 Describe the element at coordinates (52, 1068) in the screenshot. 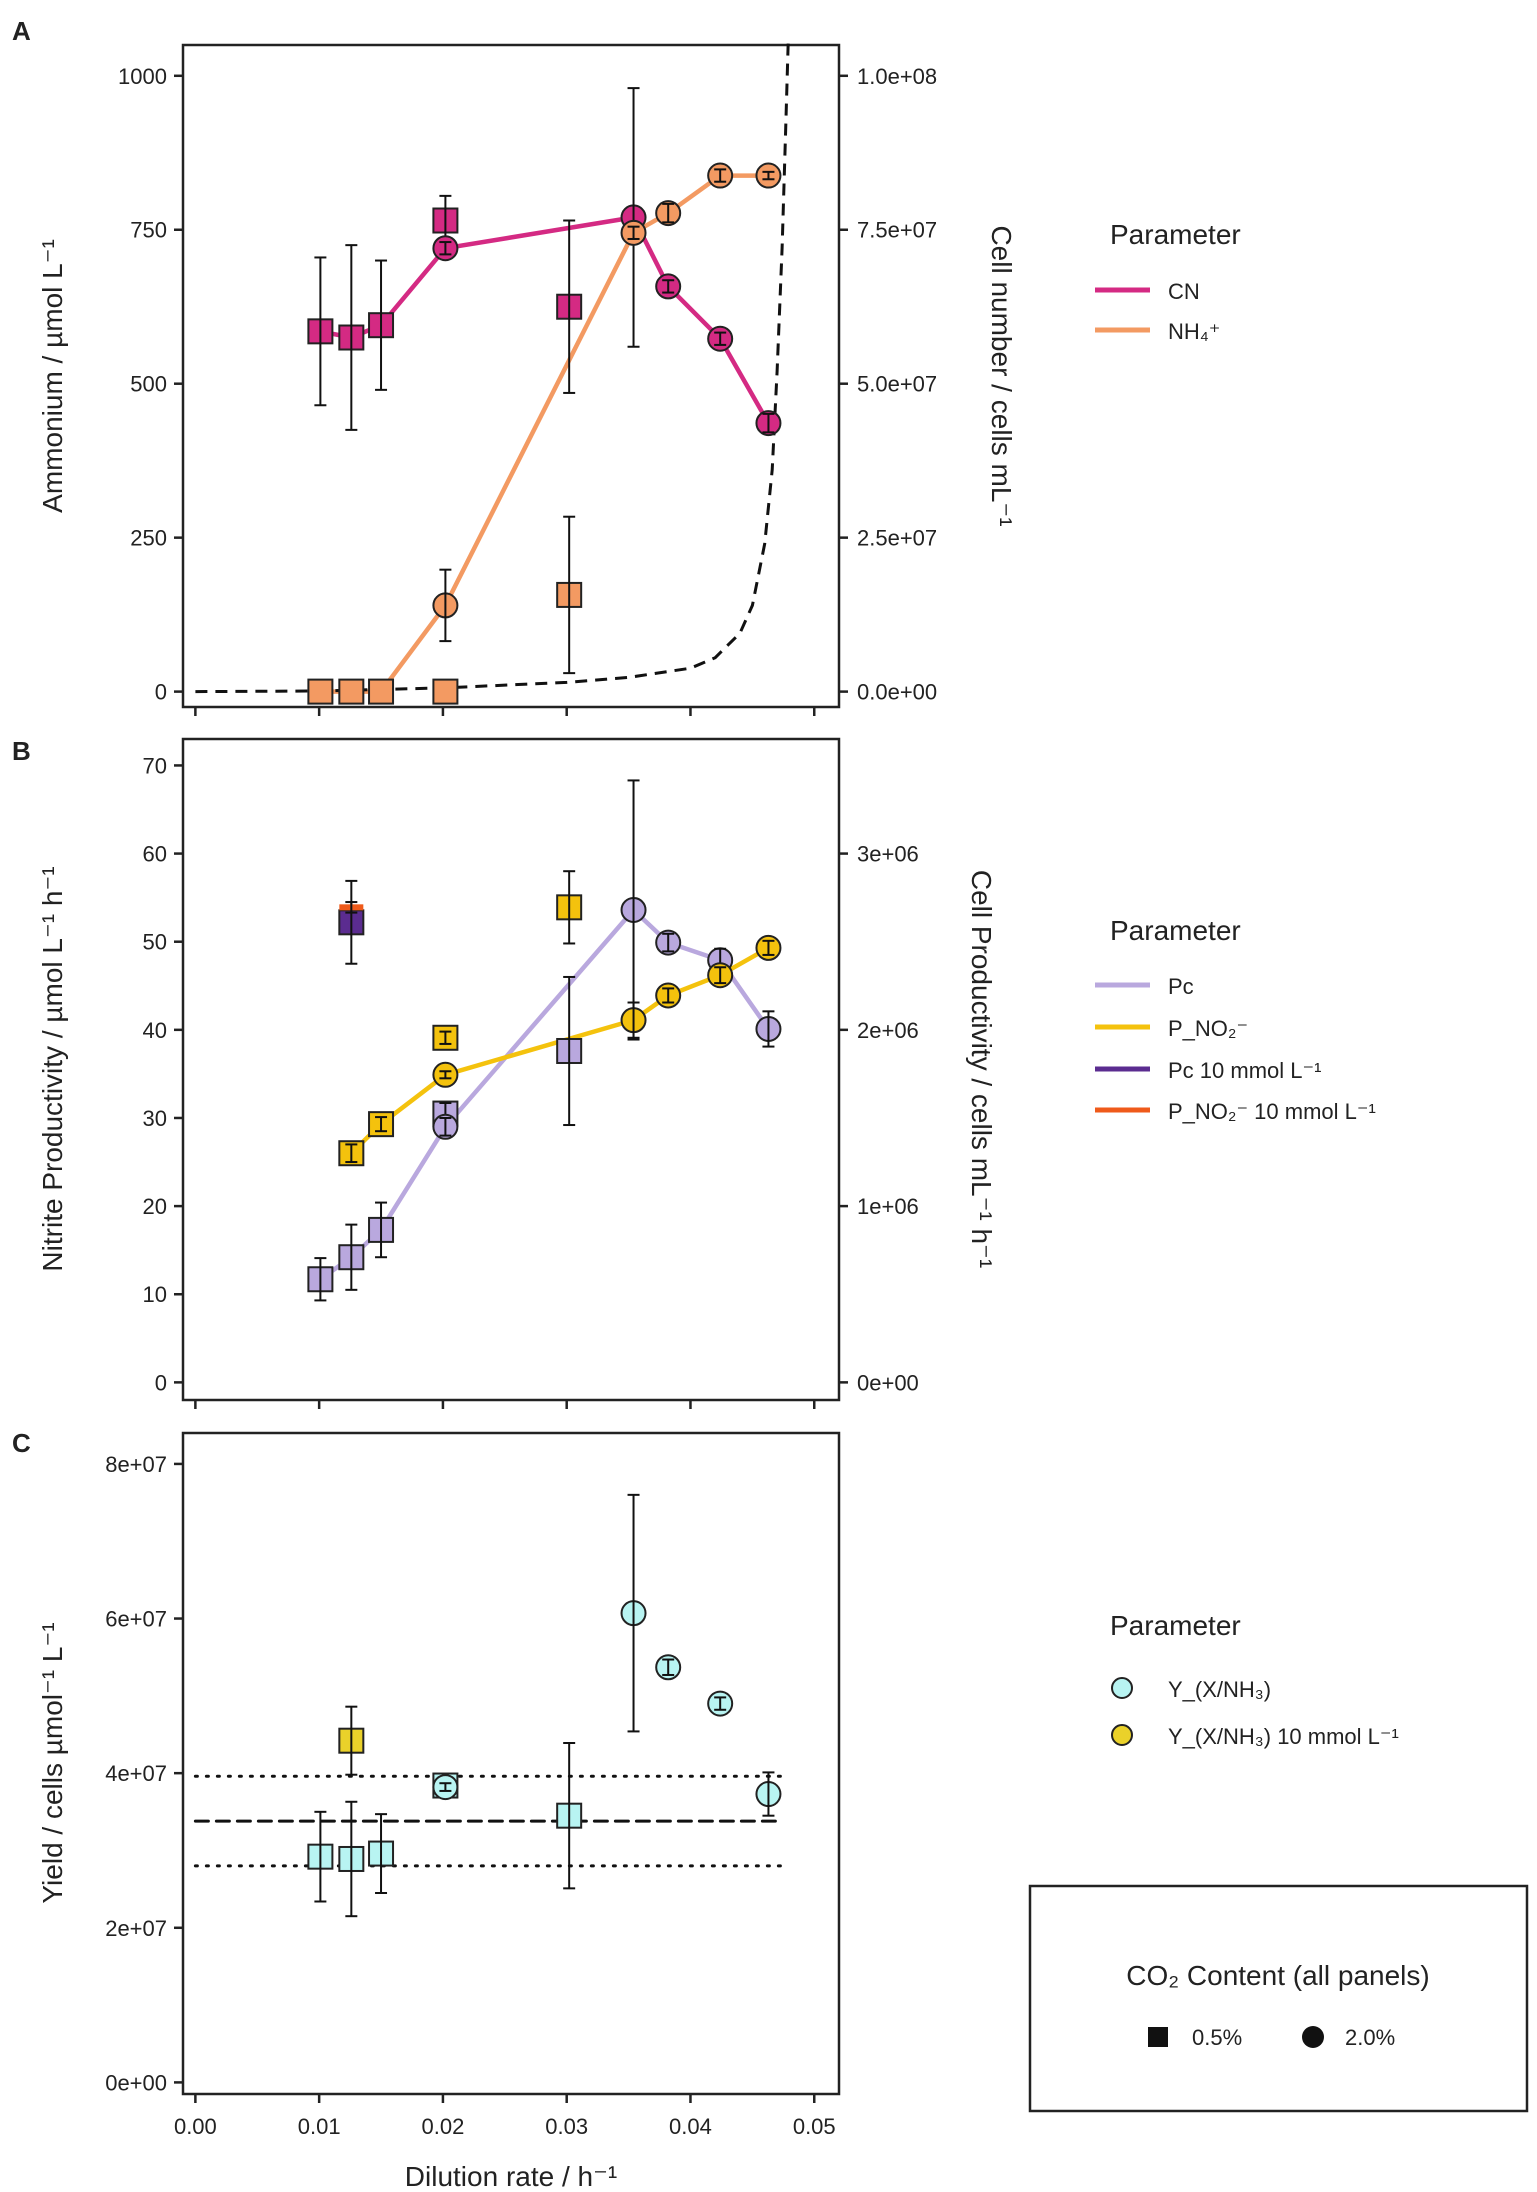

I see `panel-b-ylabel: Nitrite Productivity / µmol L⁻¹ h⁻¹` at that location.